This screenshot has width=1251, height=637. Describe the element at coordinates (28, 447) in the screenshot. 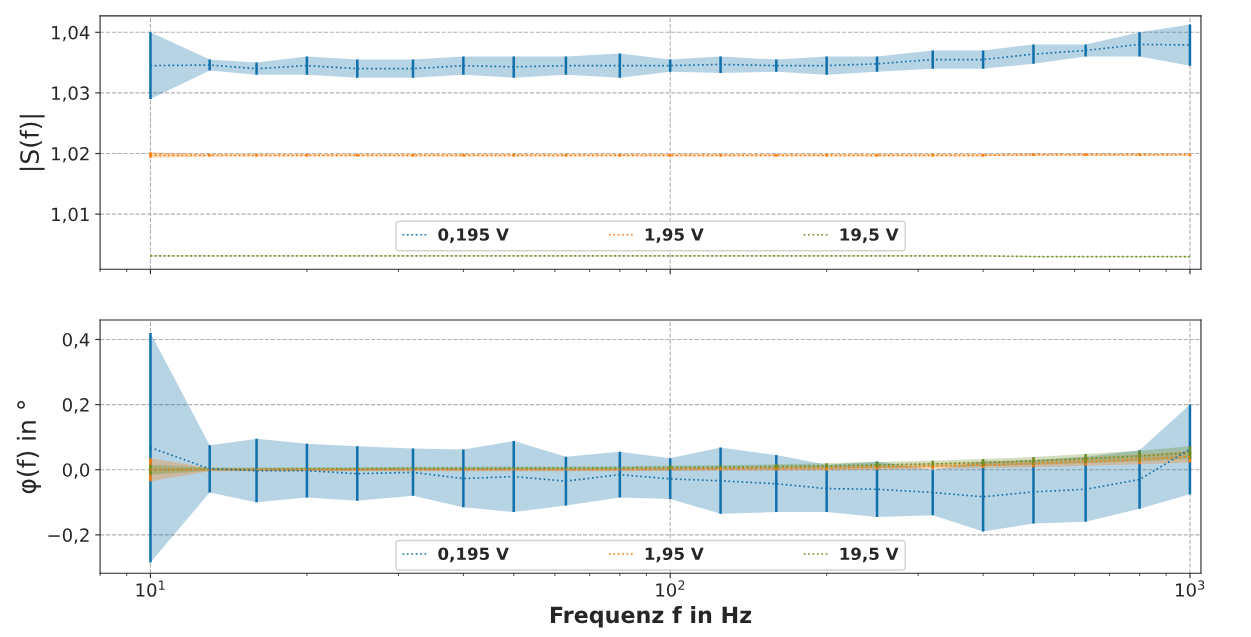

I see `y-axis-title: φ(f) in °` at that location.